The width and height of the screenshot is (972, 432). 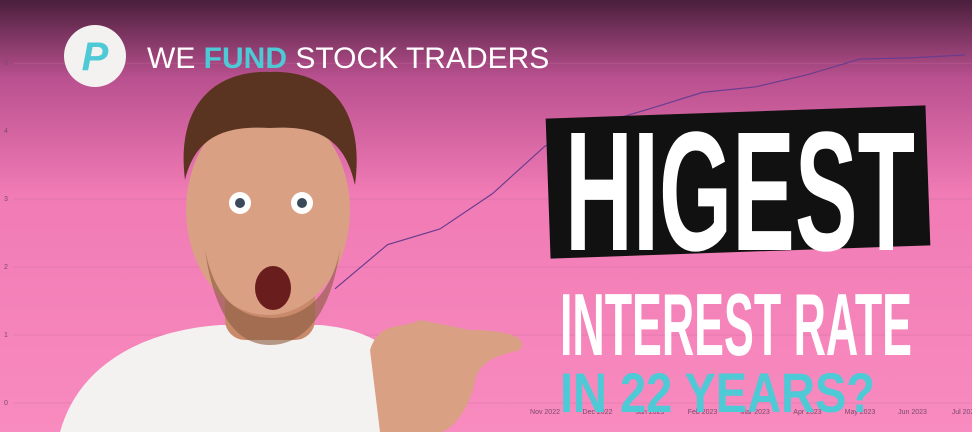 What do you see at coordinates (860, 412) in the screenshot?
I see `x-tick-label: May 2023` at bounding box center [860, 412].